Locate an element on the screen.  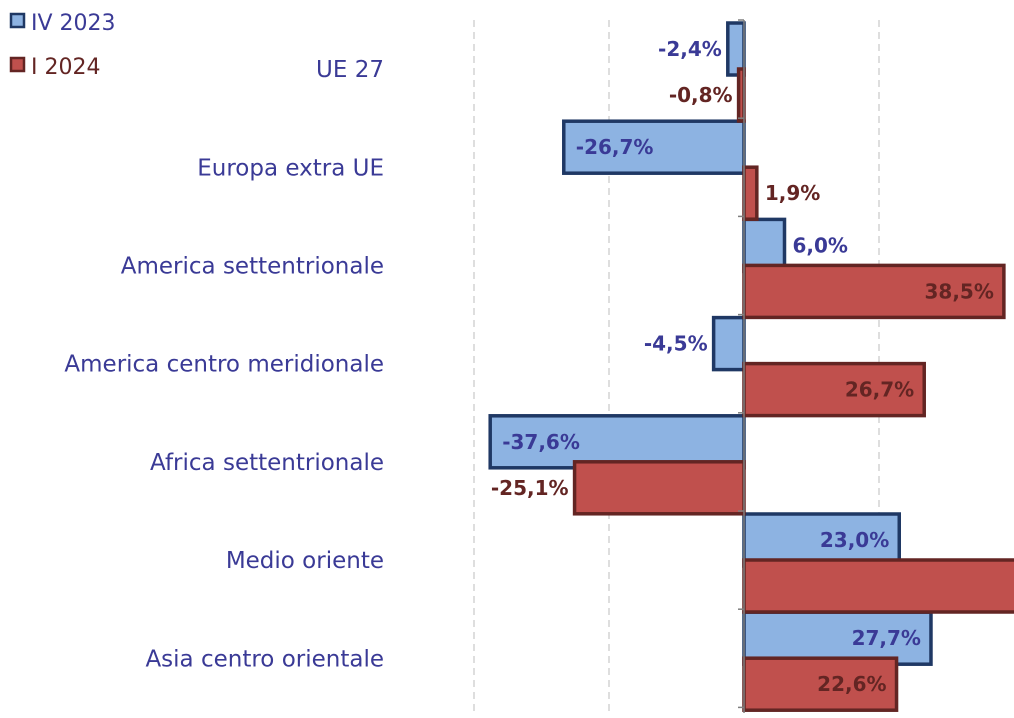
label-i-2024-5: -25,1% is located at coordinates (530, 488).